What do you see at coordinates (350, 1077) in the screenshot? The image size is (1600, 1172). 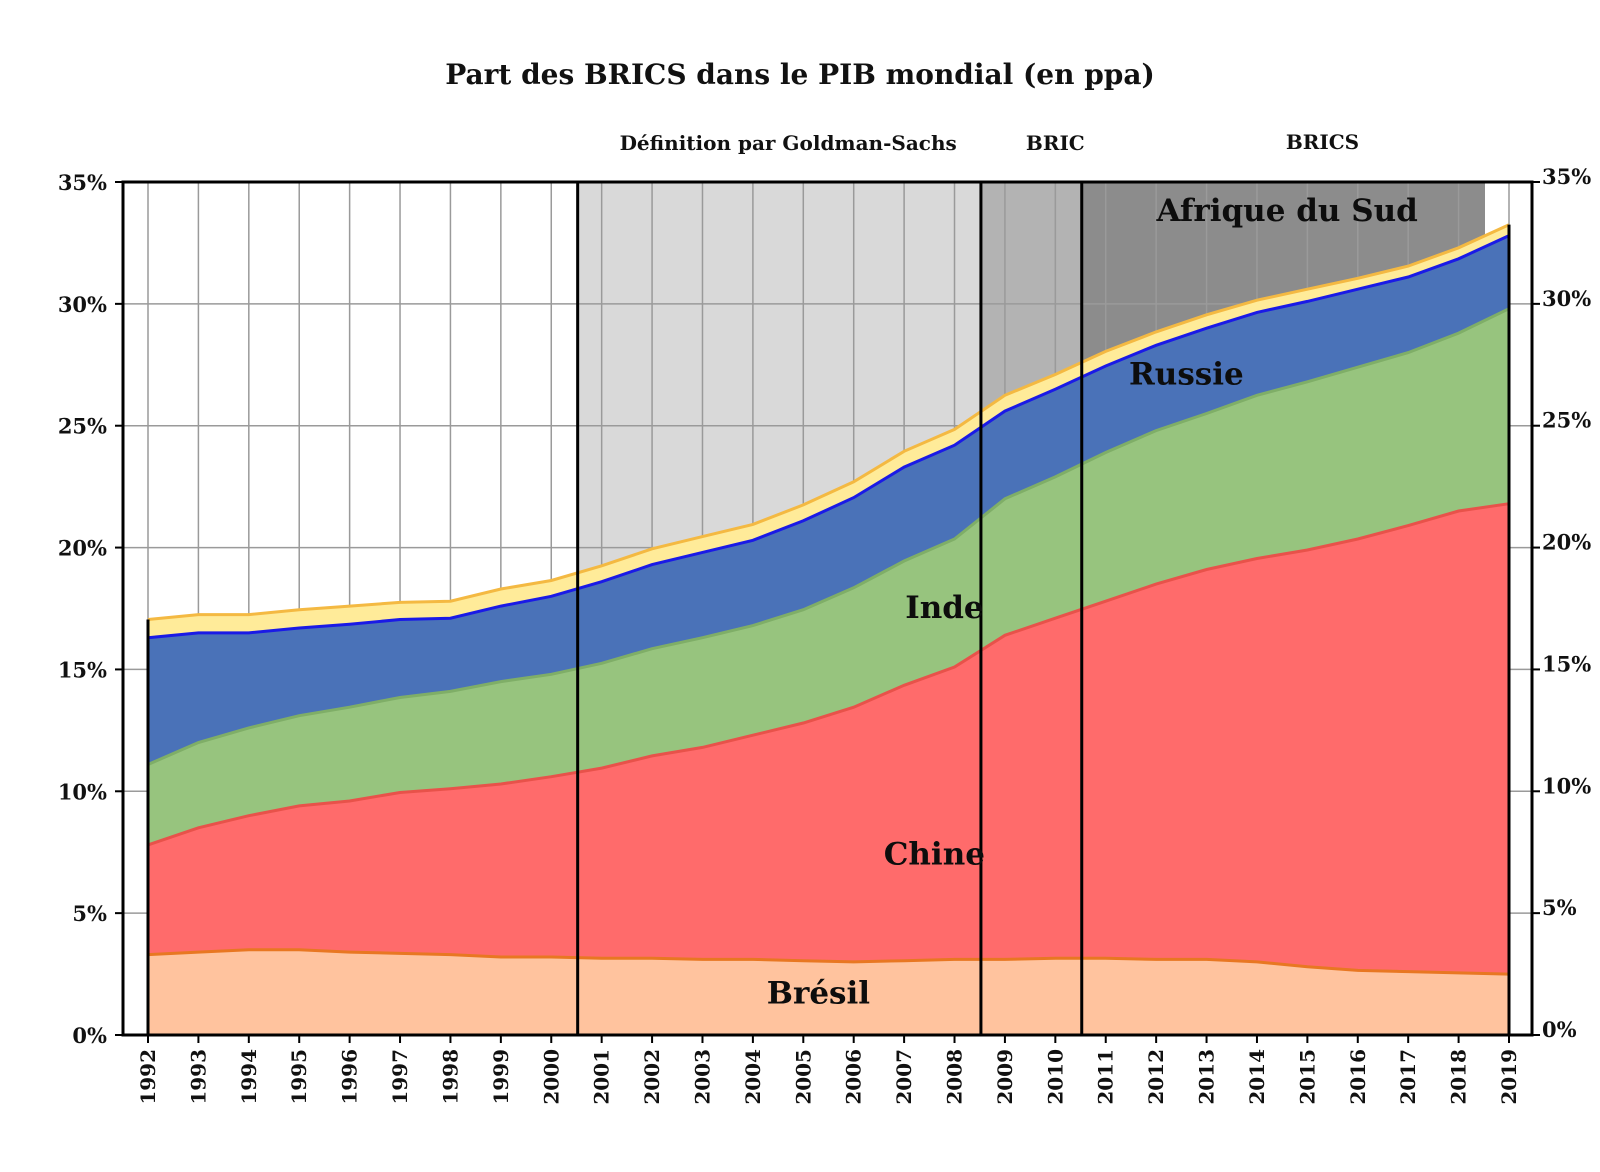 I see `xtick-1996: 1996` at bounding box center [350, 1077].